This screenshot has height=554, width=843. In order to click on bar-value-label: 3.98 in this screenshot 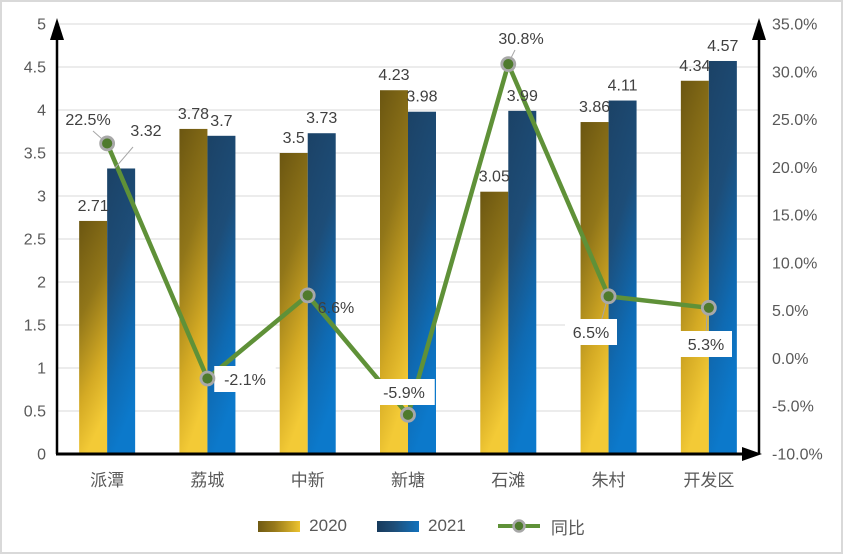, I will do `click(421, 97)`.